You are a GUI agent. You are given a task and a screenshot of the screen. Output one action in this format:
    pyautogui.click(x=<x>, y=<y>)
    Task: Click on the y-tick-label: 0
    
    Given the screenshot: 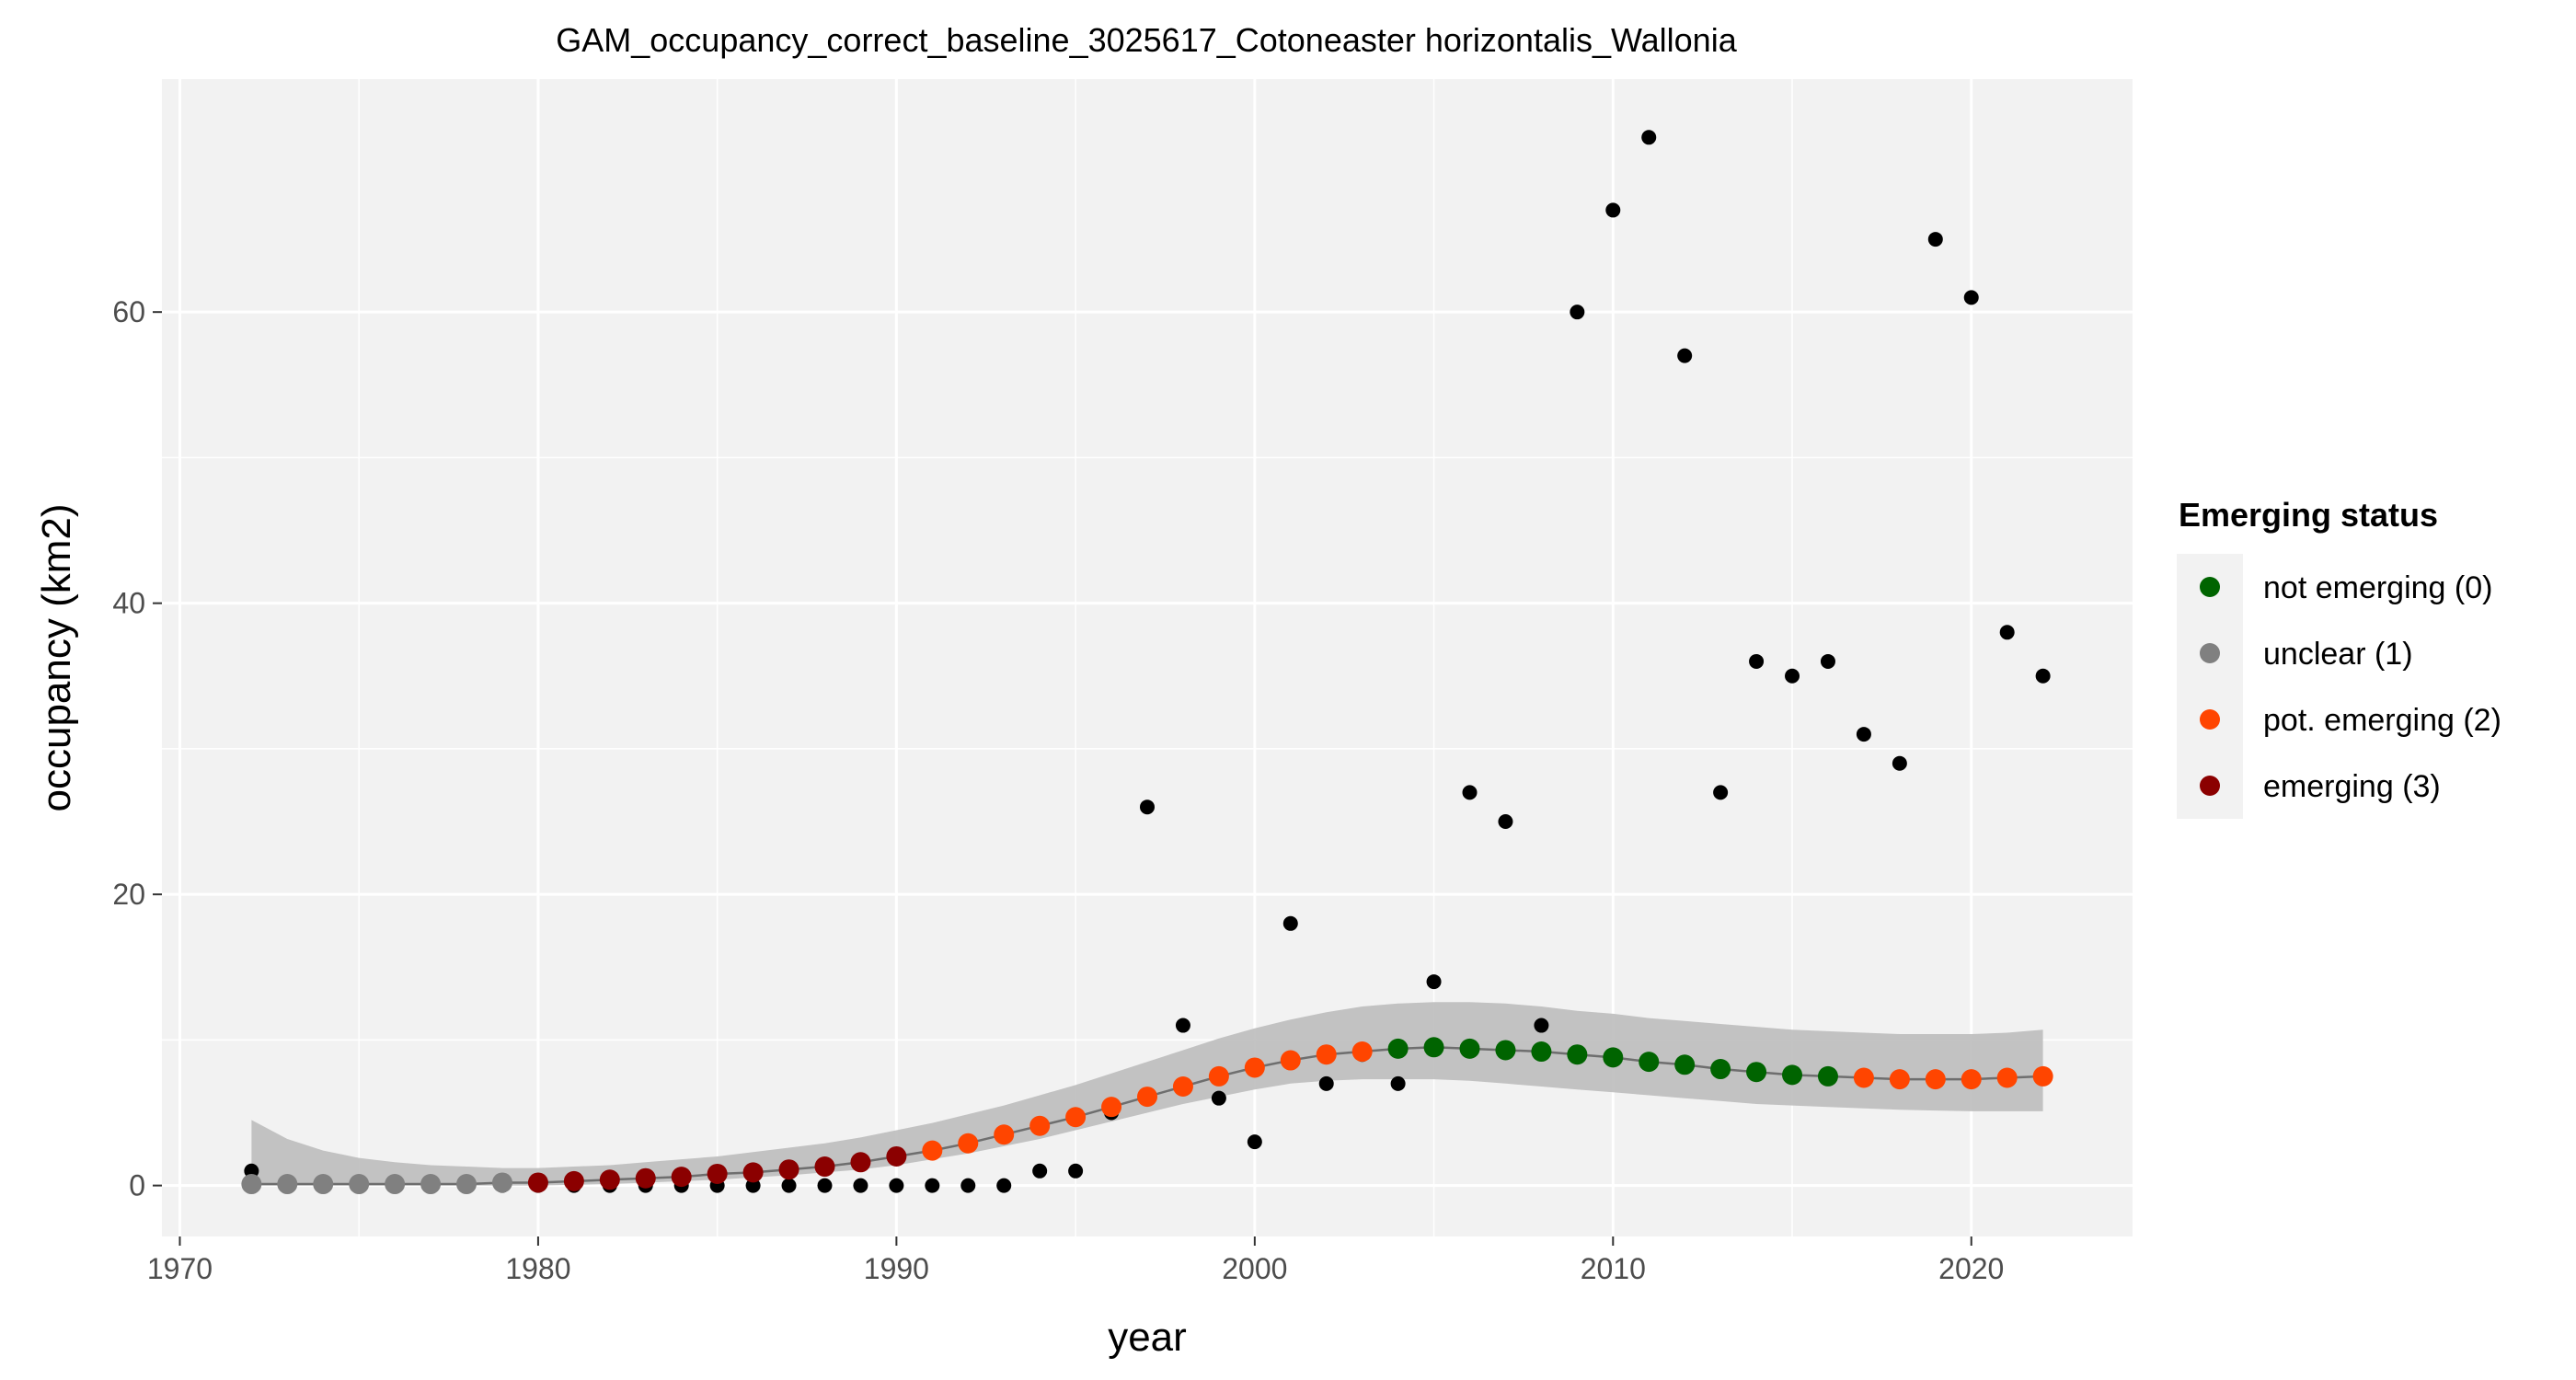 What is the action you would take?
    pyautogui.click(x=137, y=1185)
    